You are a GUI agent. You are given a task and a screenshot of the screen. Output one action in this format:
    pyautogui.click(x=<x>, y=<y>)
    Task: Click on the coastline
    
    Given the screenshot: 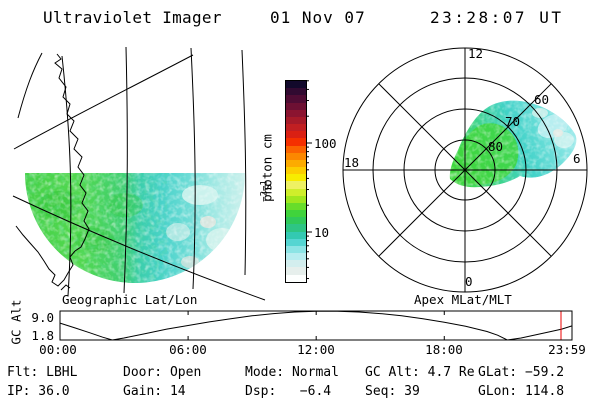 What is the action you would take?
    pyautogui.click(x=52, y=172)
    